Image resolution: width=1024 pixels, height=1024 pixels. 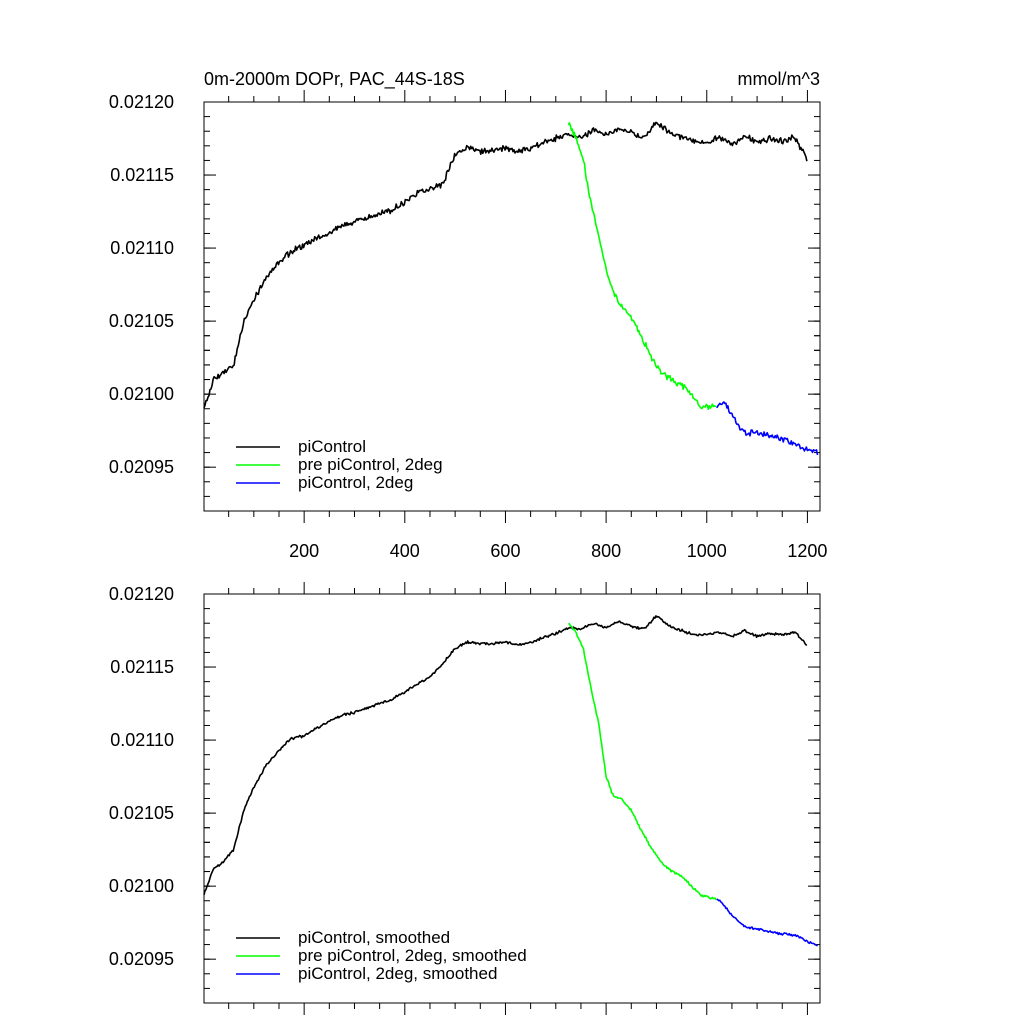 What do you see at coordinates (370, 464) in the screenshot?
I see `legend-label: pre piControl, 2deg` at bounding box center [370, 464].